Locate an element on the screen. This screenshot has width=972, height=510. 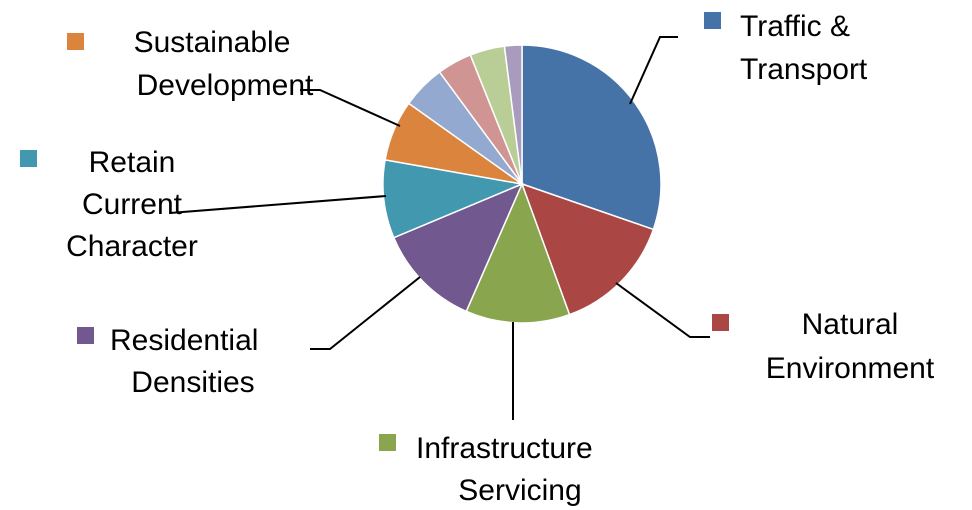
slice-label: Traffic & is located at coordinates (795, 26).